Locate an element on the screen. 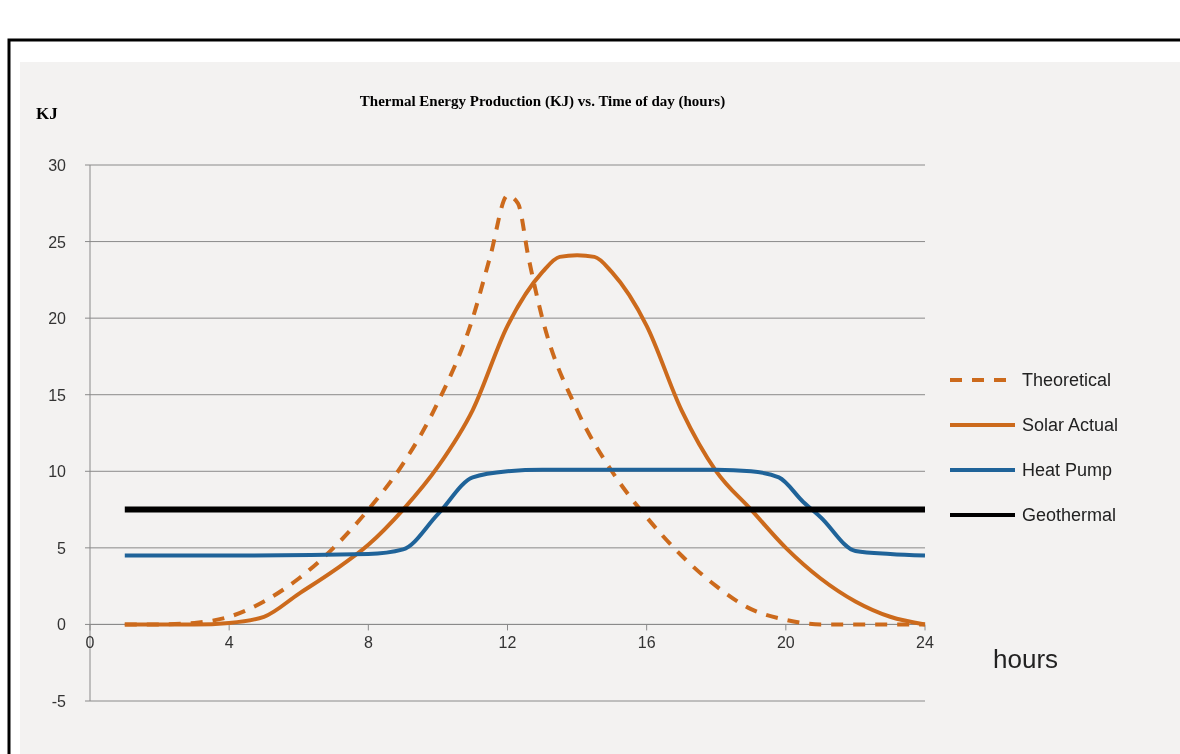  x-tick-label: 20 is located at coordinates (785, 643).